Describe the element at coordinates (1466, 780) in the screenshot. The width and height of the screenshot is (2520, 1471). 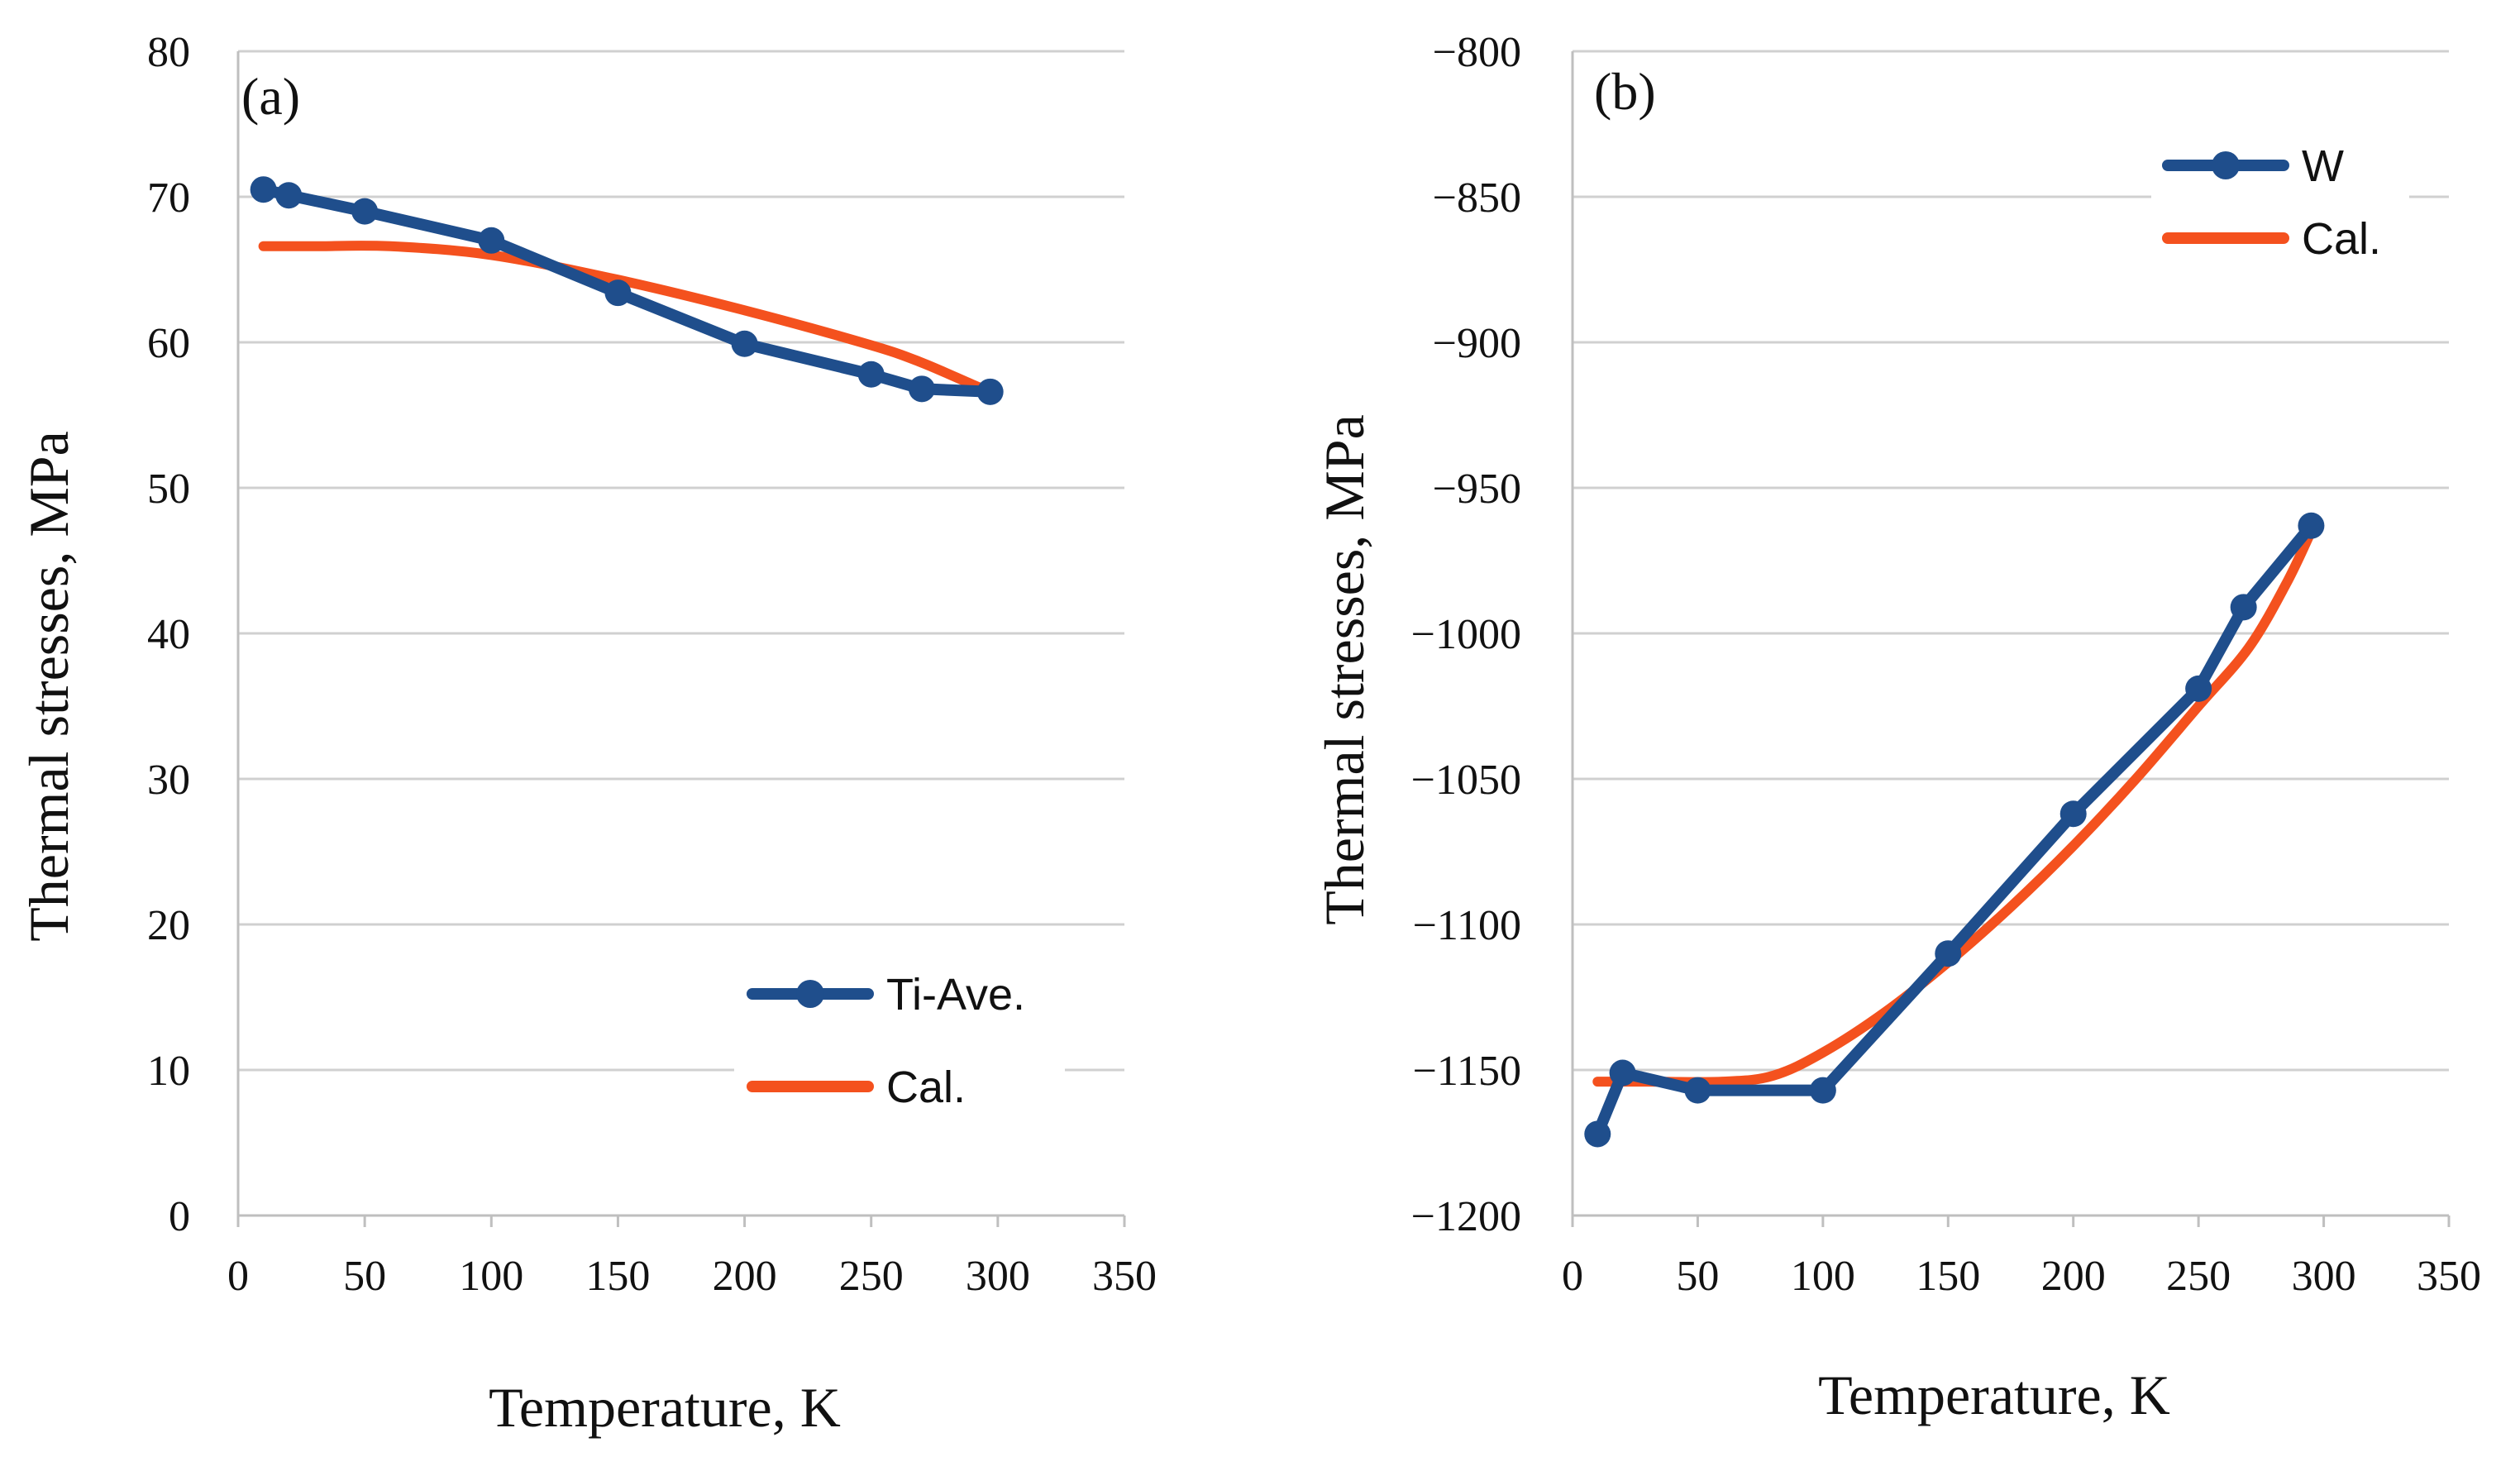
I see `y-tick-label: −1050` at that location.